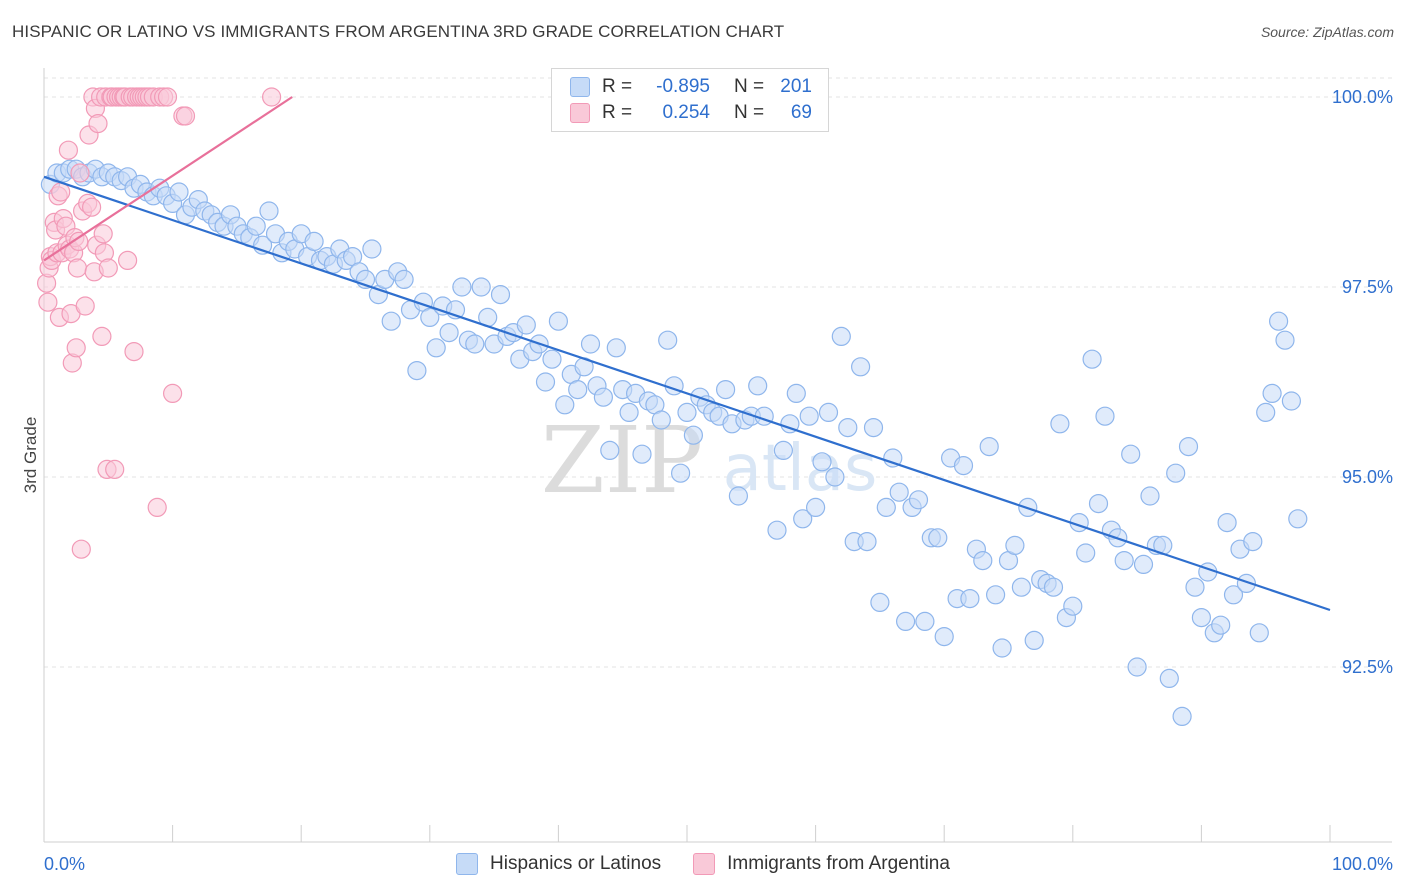  I want to click on legend-row-hispanics: R = -0.895 N = 201, so click(691, 87).